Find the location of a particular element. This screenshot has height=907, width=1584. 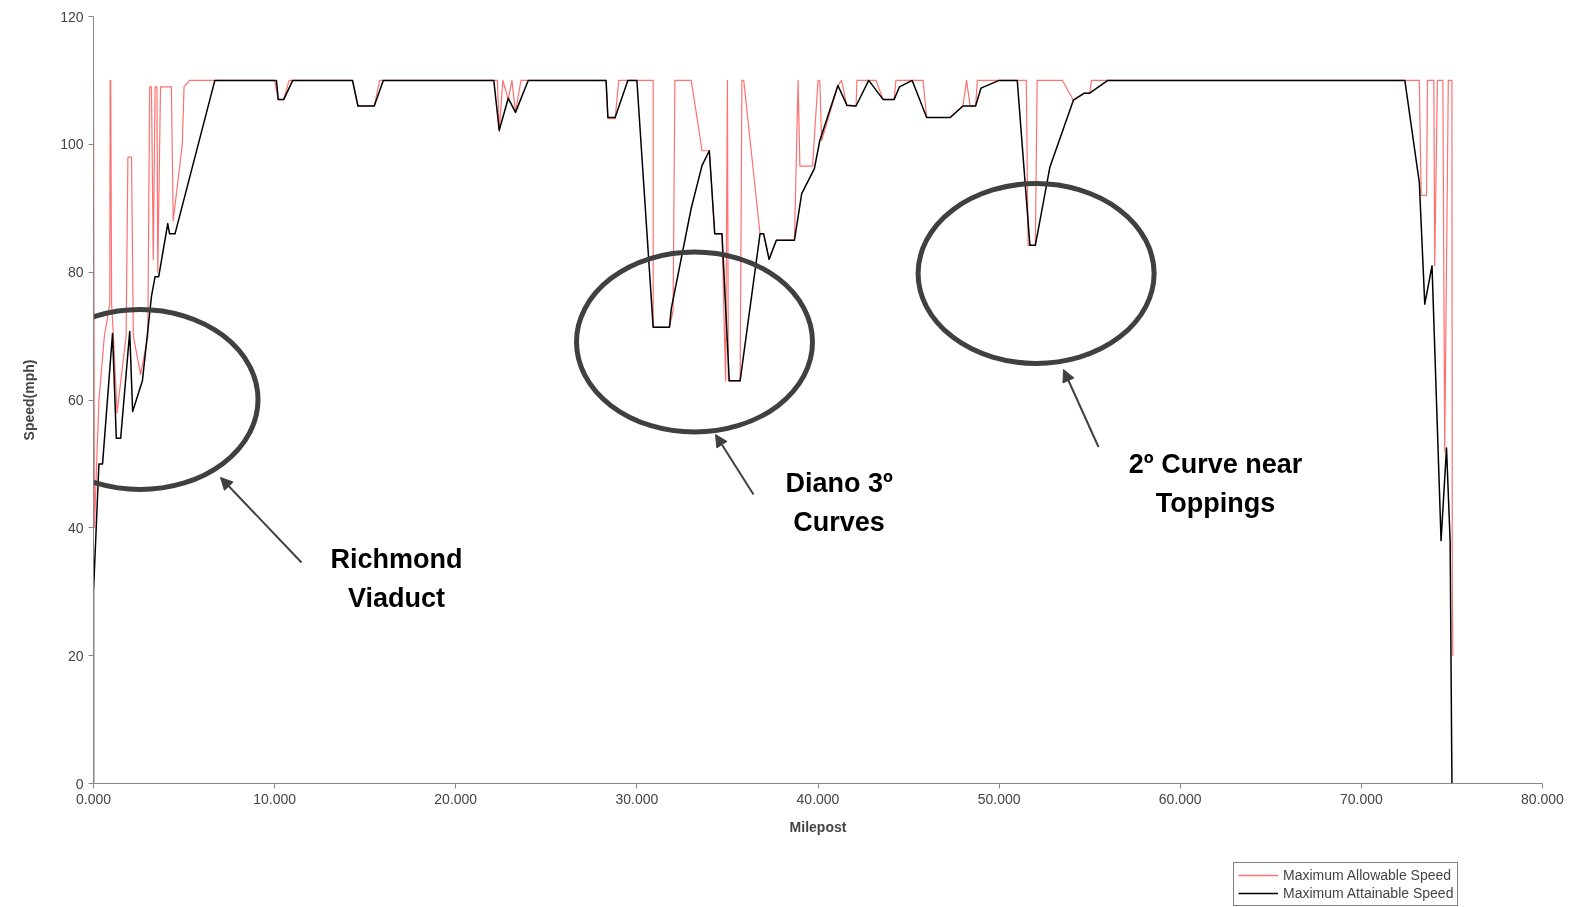

x-tick-label: 80.000 is located at coordinates (1543, 798).